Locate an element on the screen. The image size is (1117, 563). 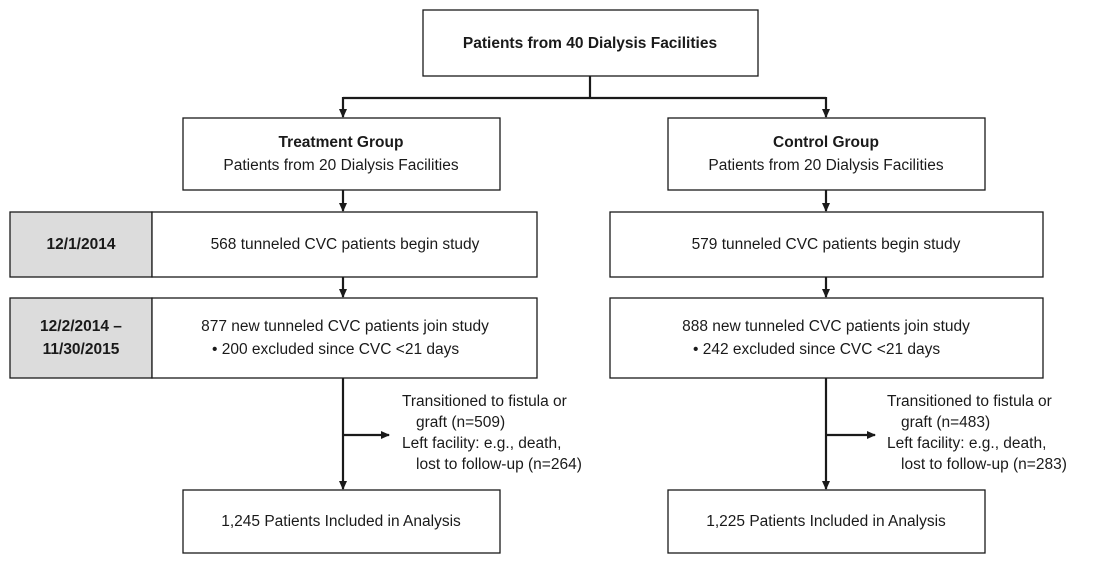
final-label: 1,225 Patients Included in Analysis is located at coordinates (826, 521).